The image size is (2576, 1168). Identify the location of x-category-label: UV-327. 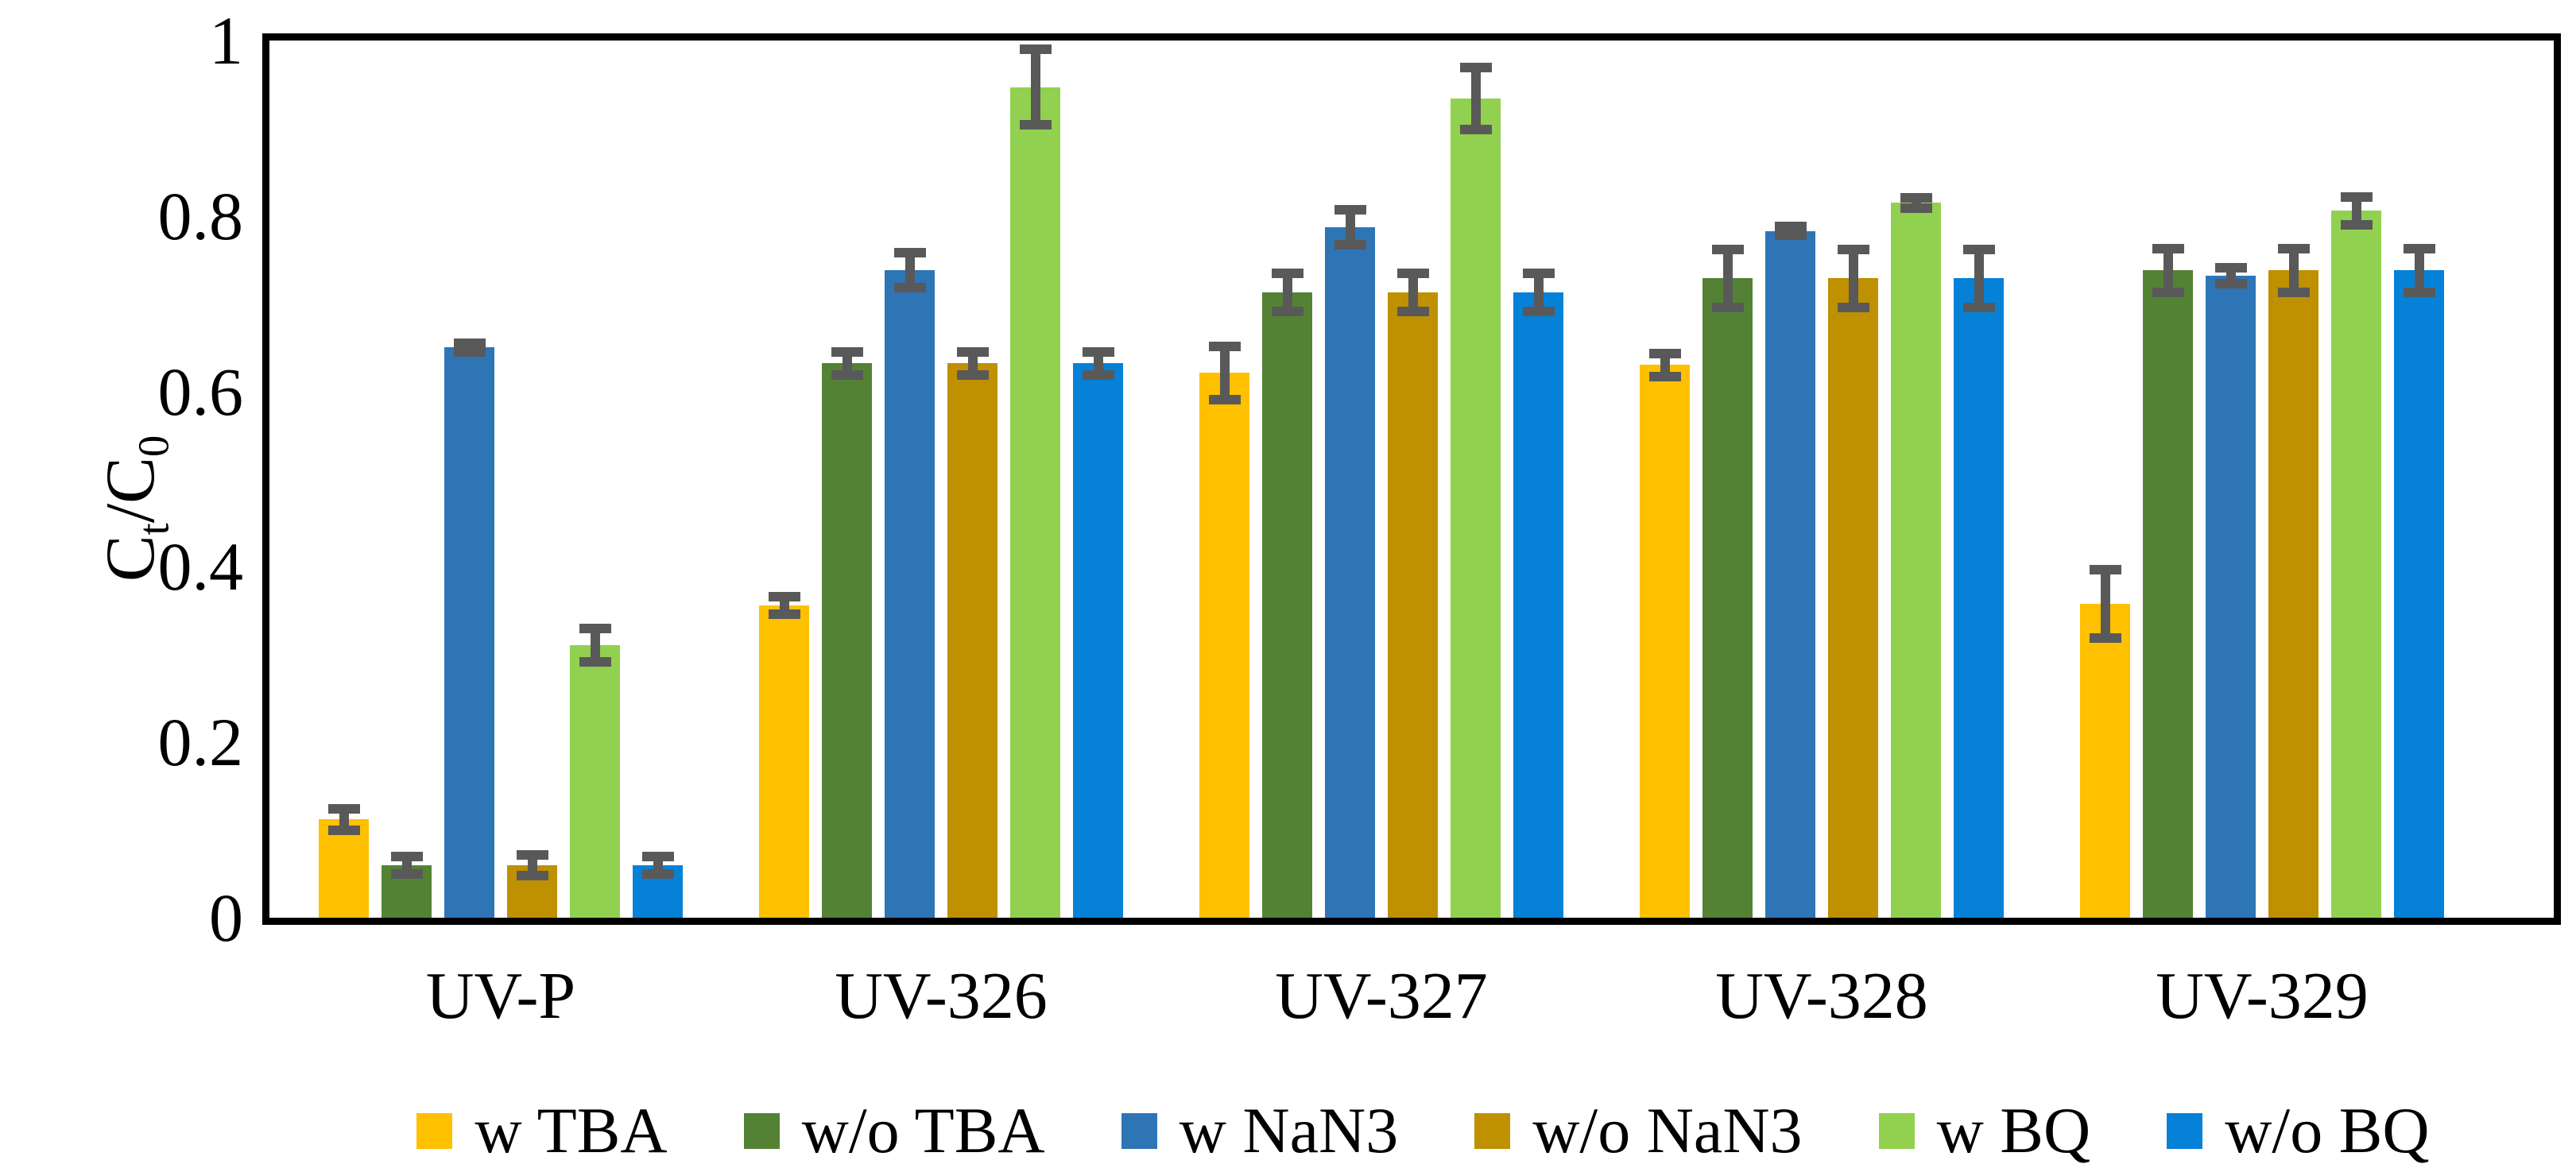
(1381, 996).